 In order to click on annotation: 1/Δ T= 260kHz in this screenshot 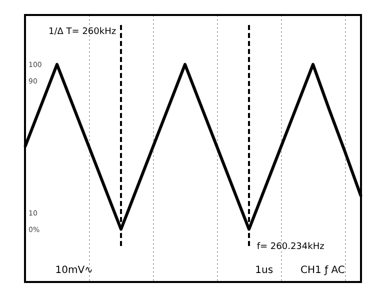, I will do `click(82, 32)`.